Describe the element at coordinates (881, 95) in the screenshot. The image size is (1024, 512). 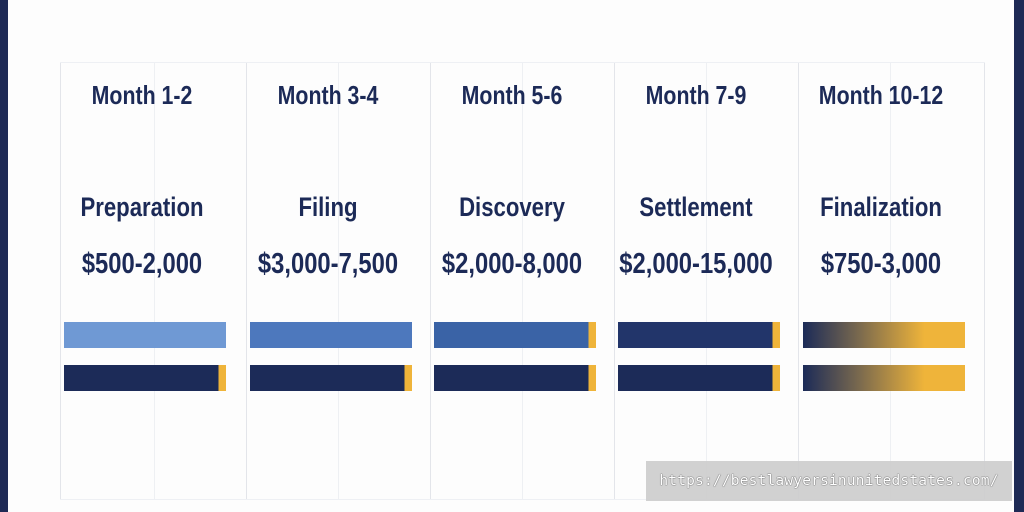
I see `month-label: Month 10-12` at that location.